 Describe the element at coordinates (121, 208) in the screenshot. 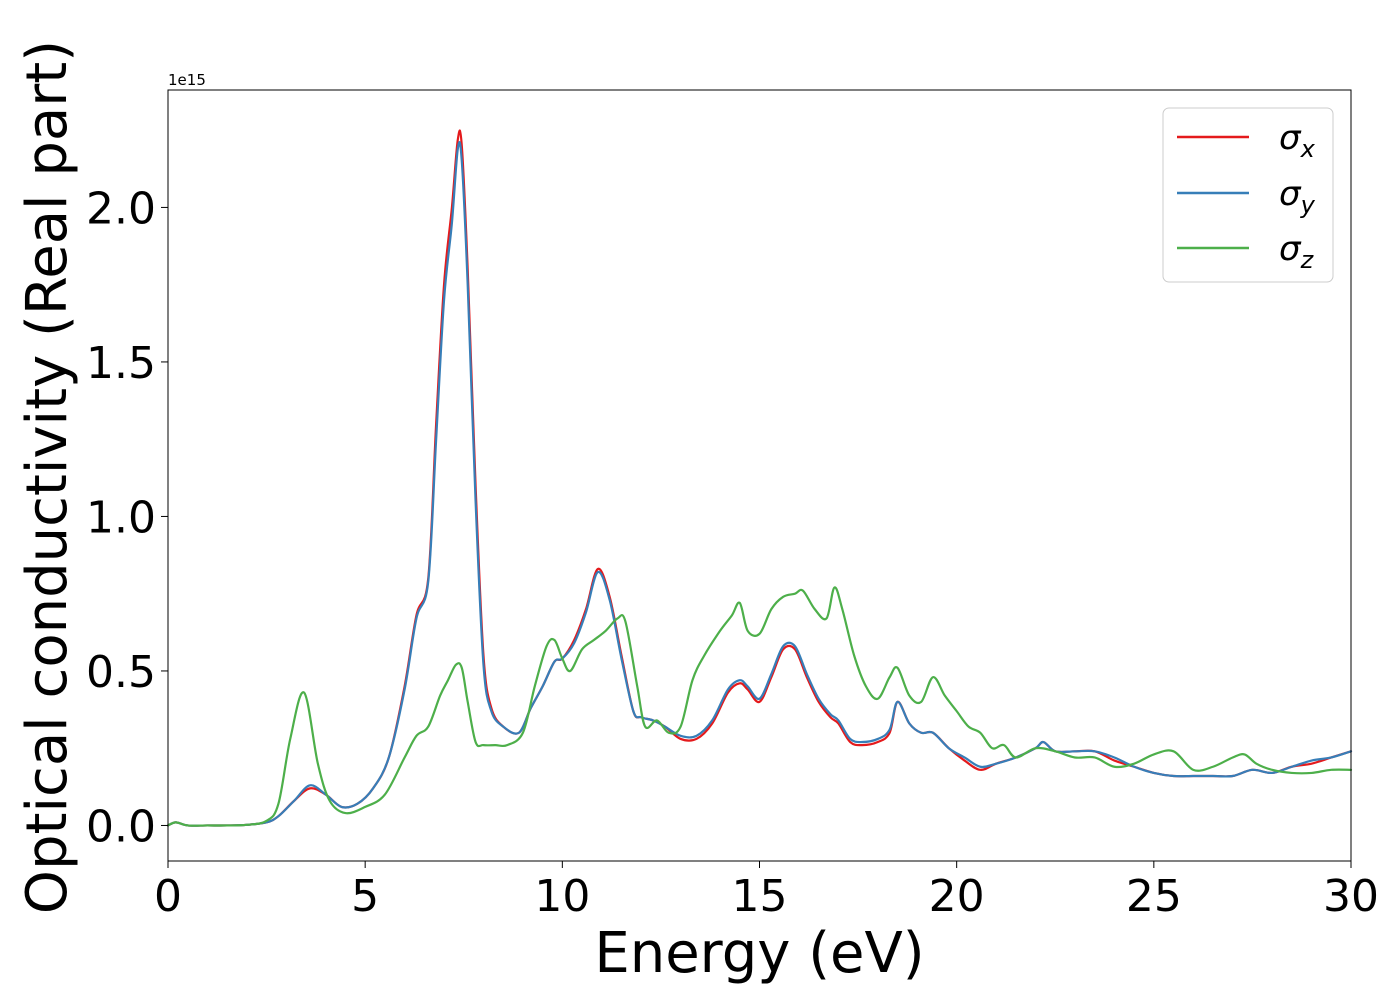

I see `y-tick-label: 2.0` at that location.